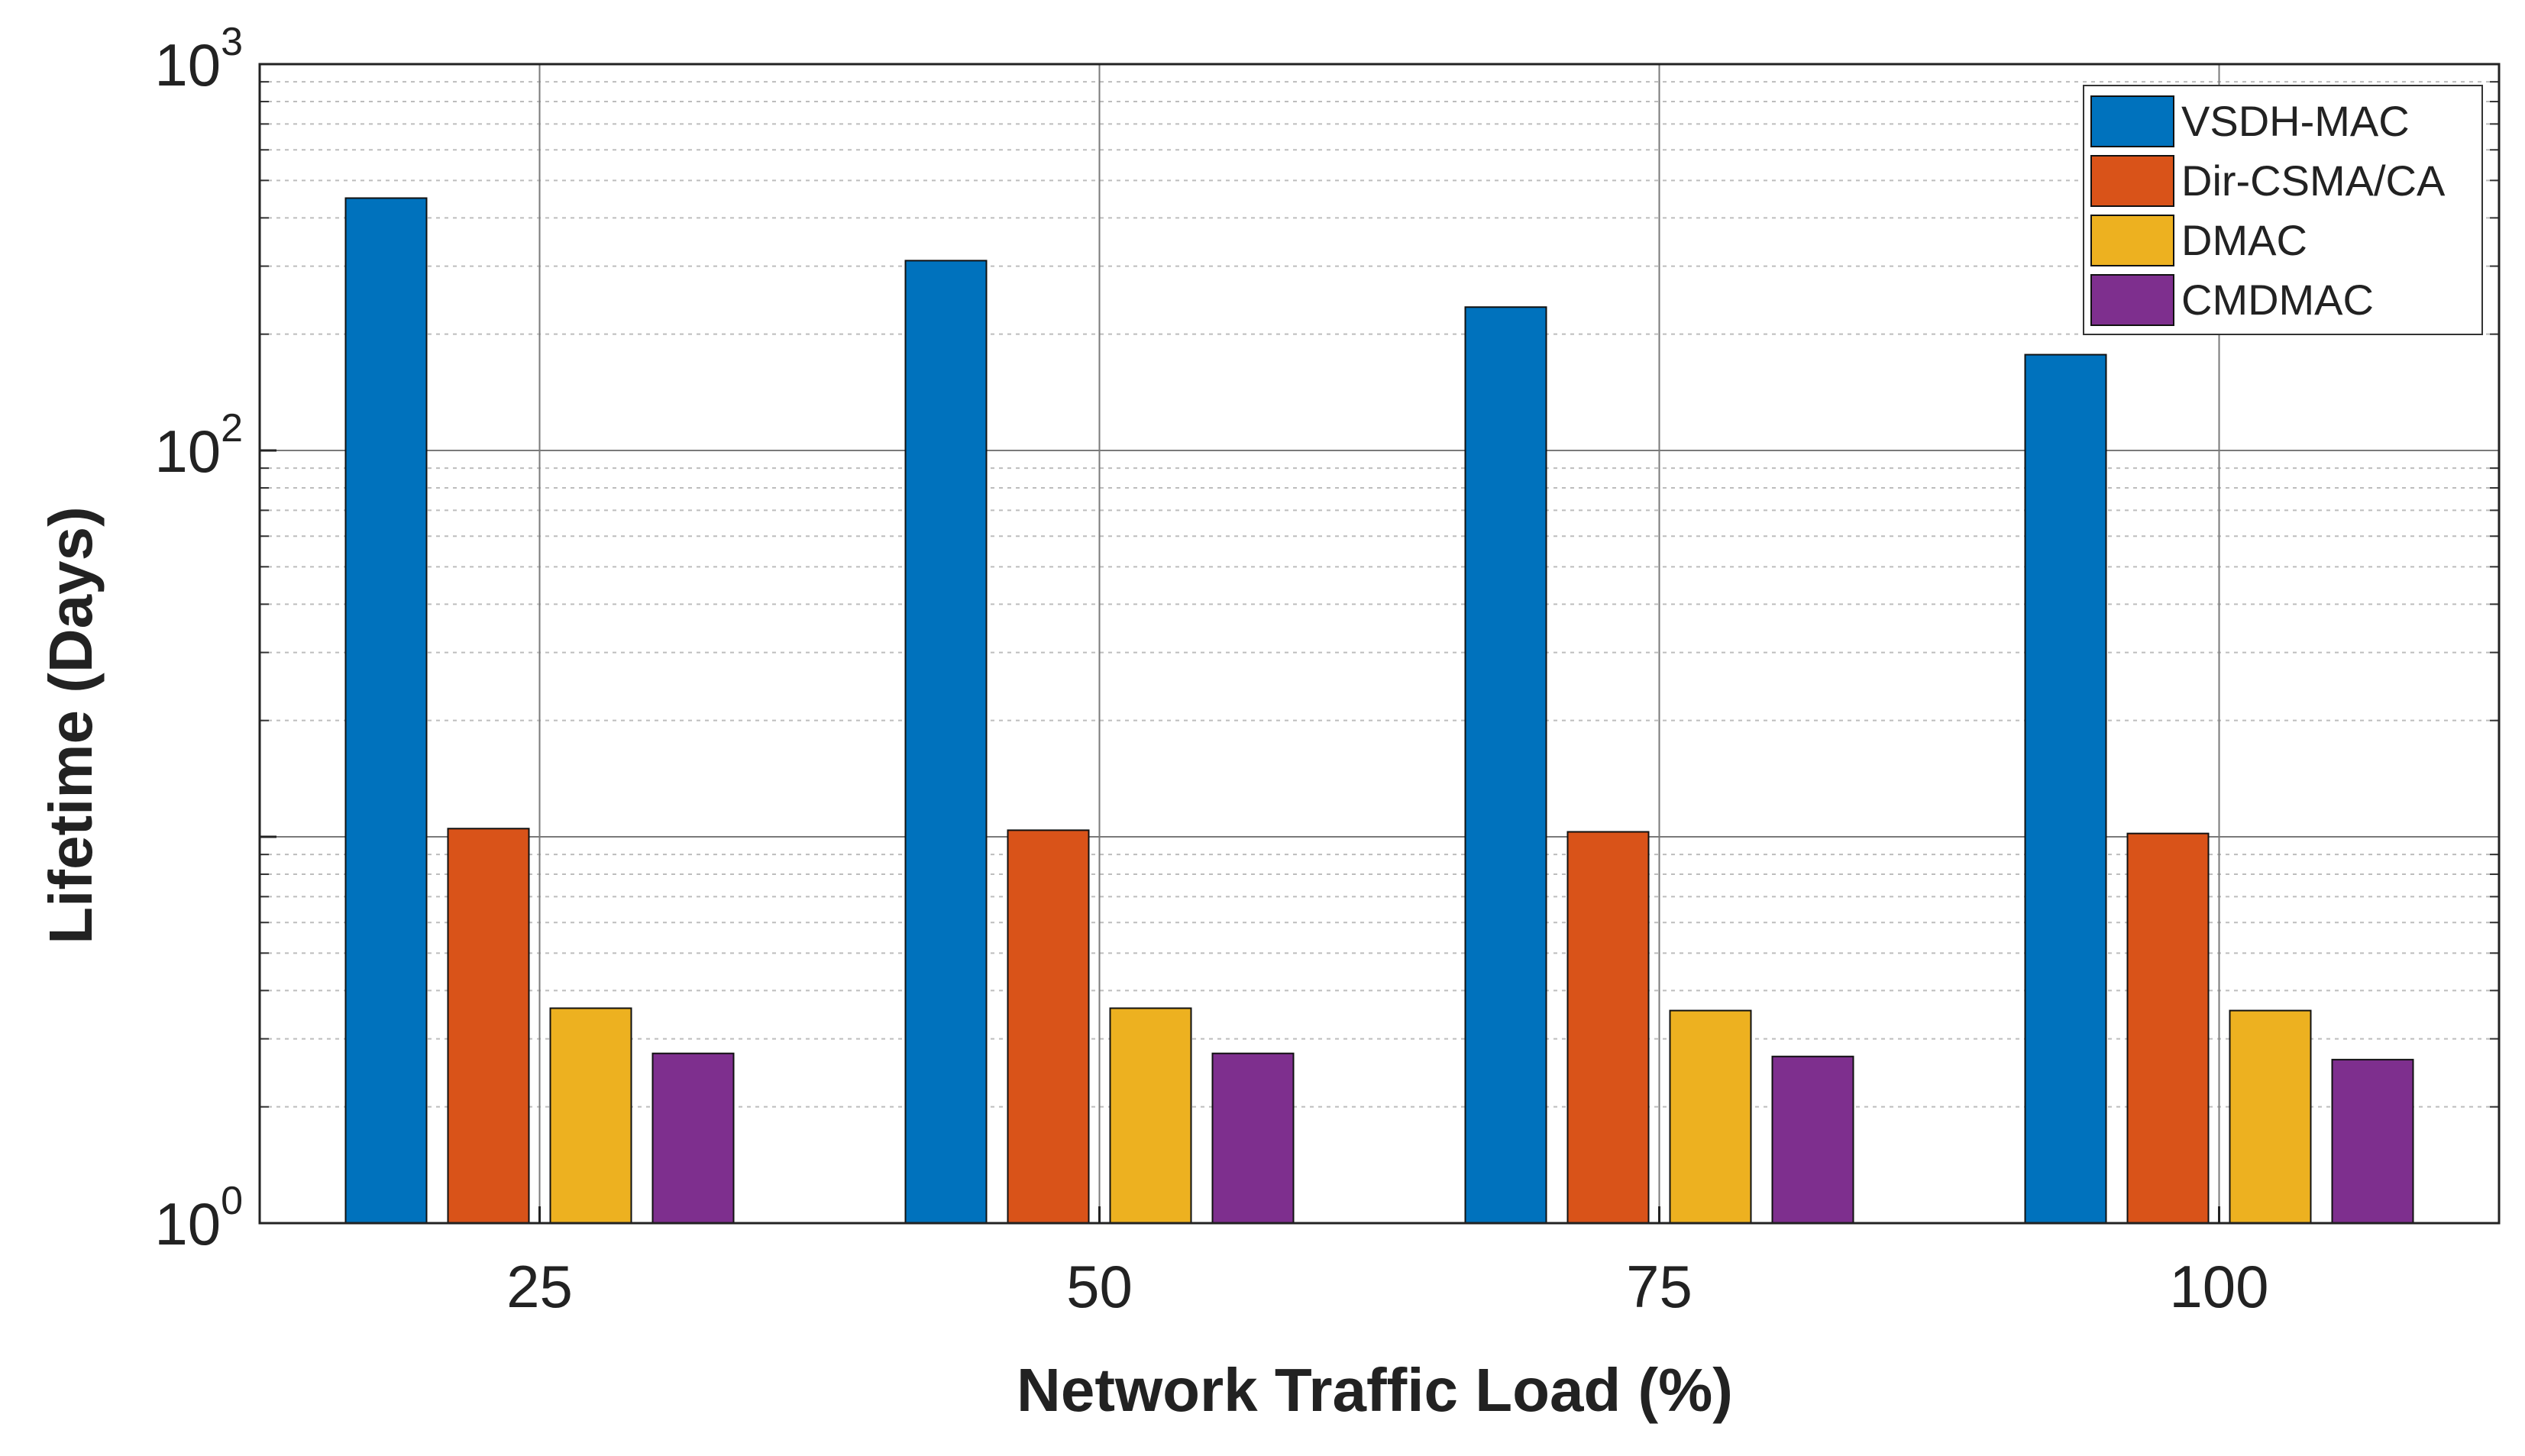 The height and width of the screenshot is (1456, 2525). What do you see at coordinates (1375, 1390) in the screenshot?
I see `x-axis-title: Network Traffic Load (%)` at bounding box center [1375, 1390].